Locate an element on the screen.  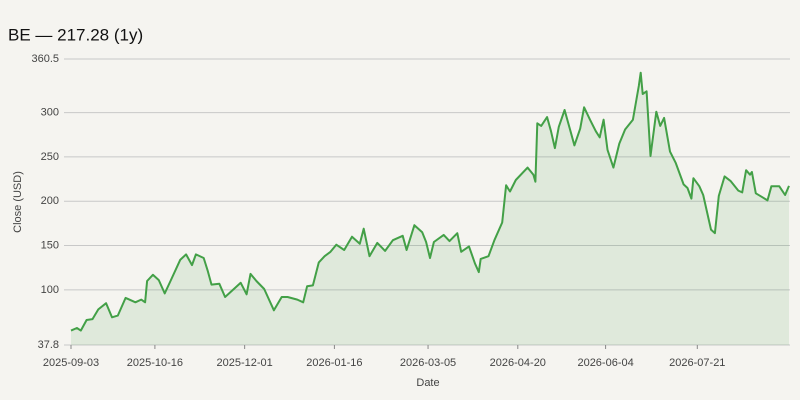
y-tick-label: 250 is located at coordinates (50, 157).